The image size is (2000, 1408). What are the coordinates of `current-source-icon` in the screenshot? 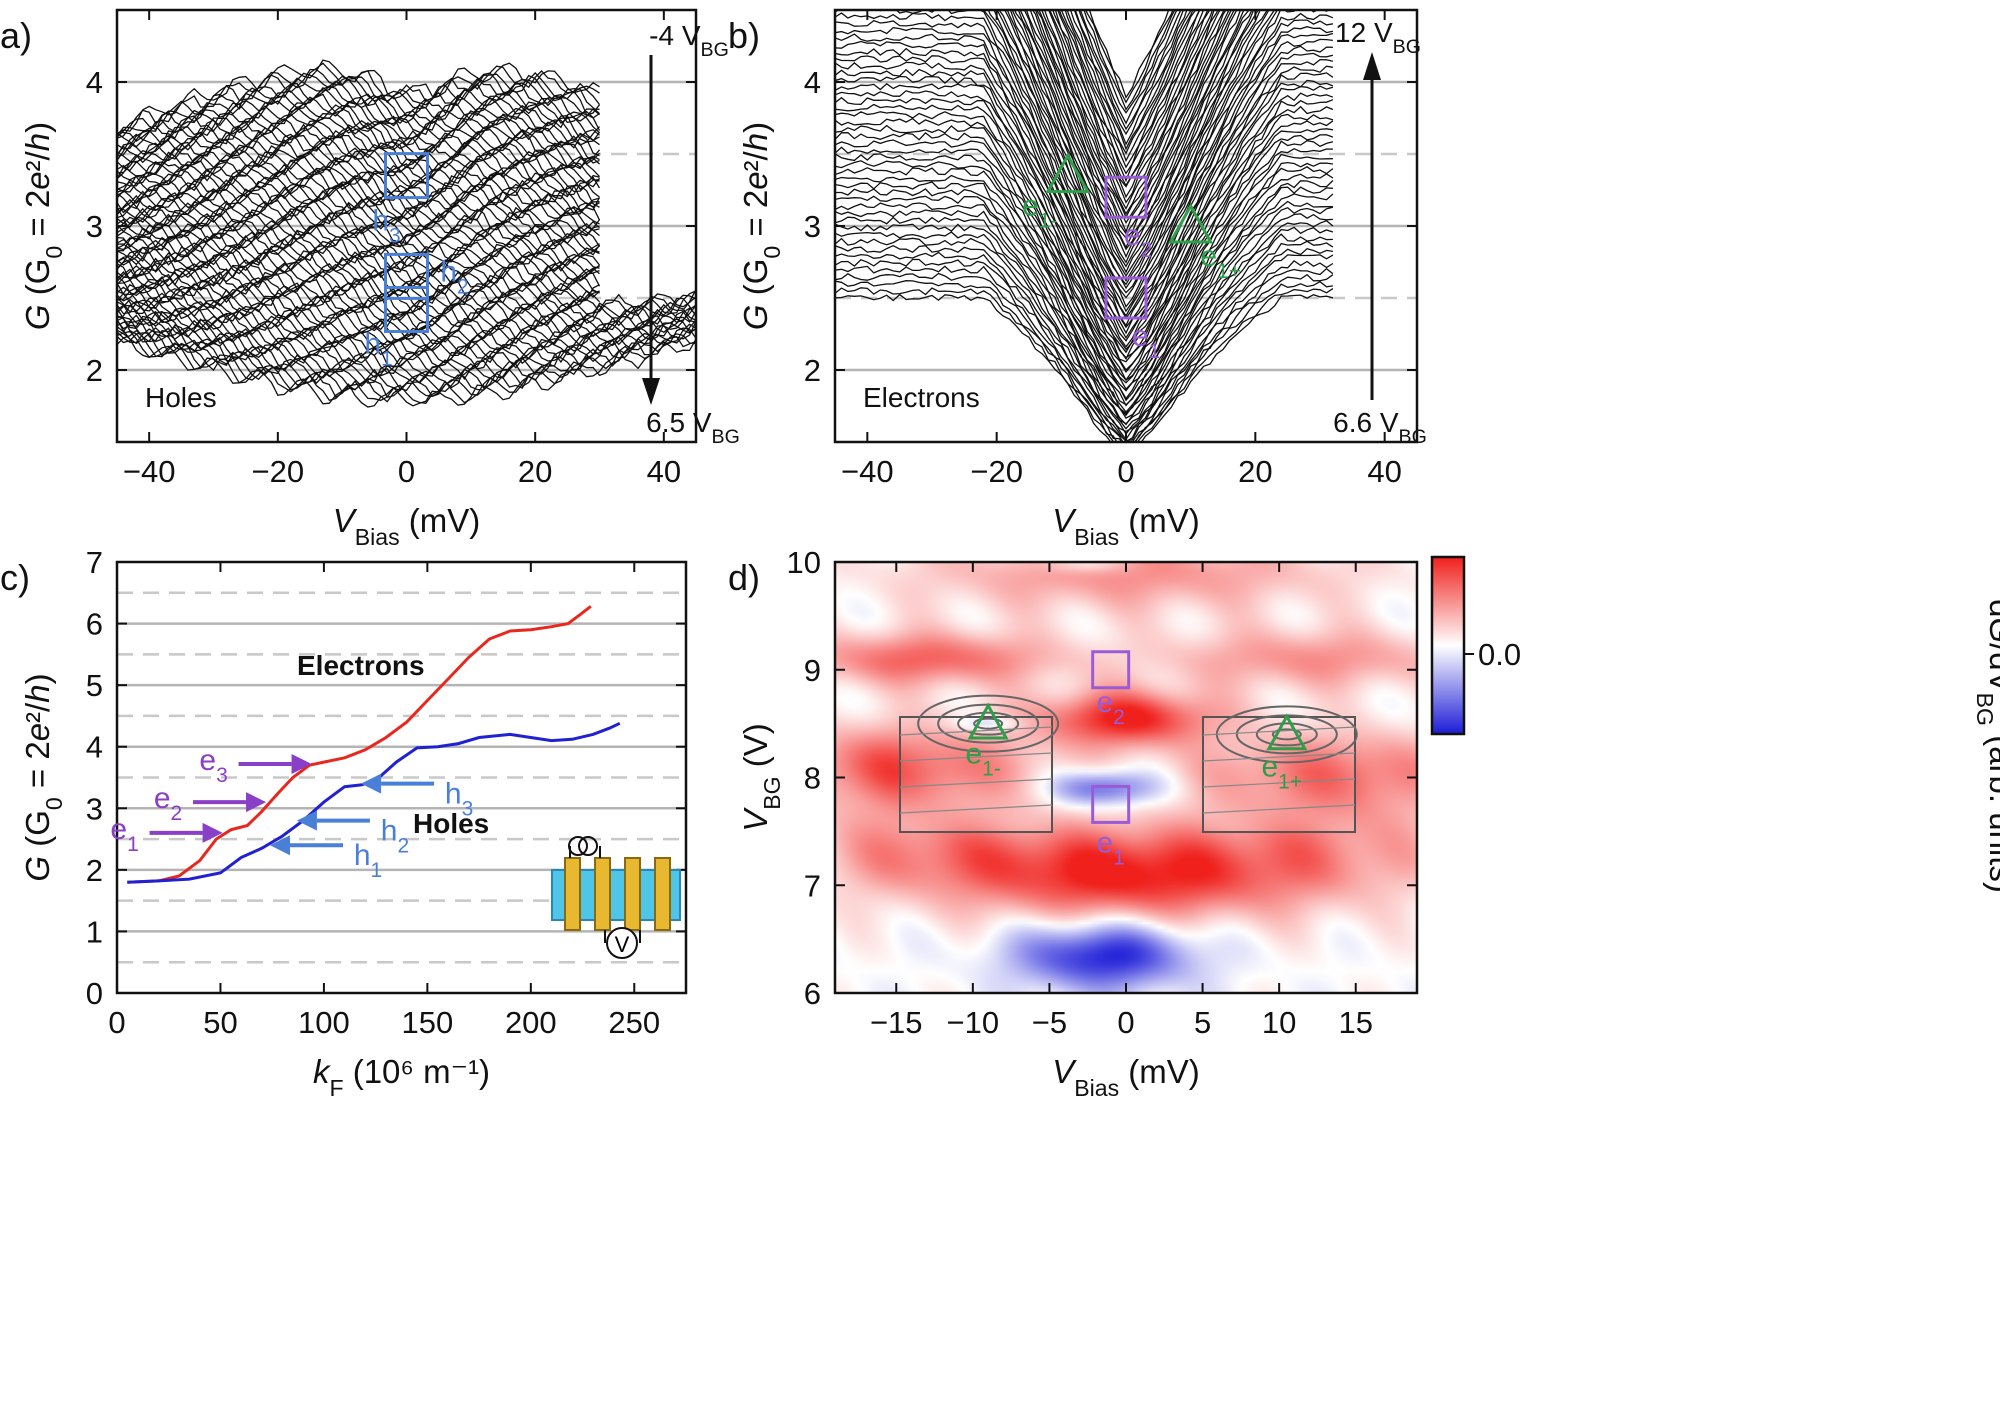 It's located at (588, 846).